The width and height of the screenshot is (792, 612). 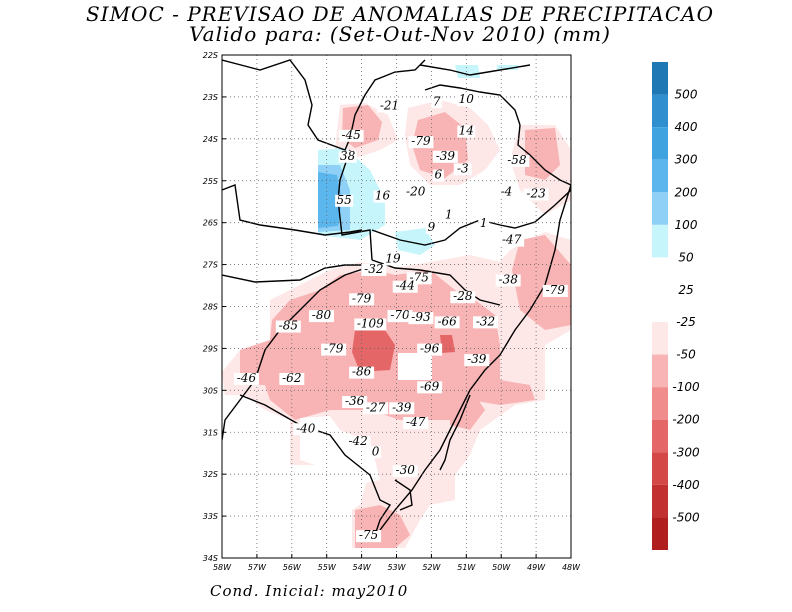 I want to click on value-label-text: -39, so click(x=402, y=407).